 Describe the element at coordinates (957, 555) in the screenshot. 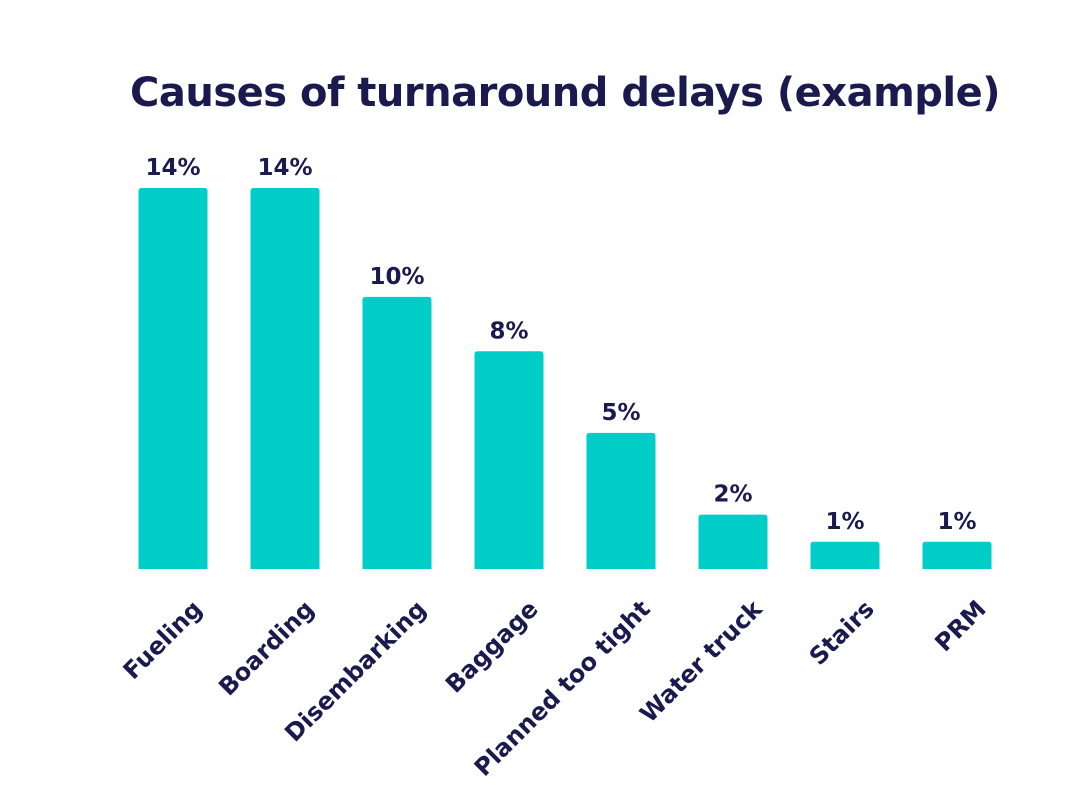

I see `bar-prm` at that location.